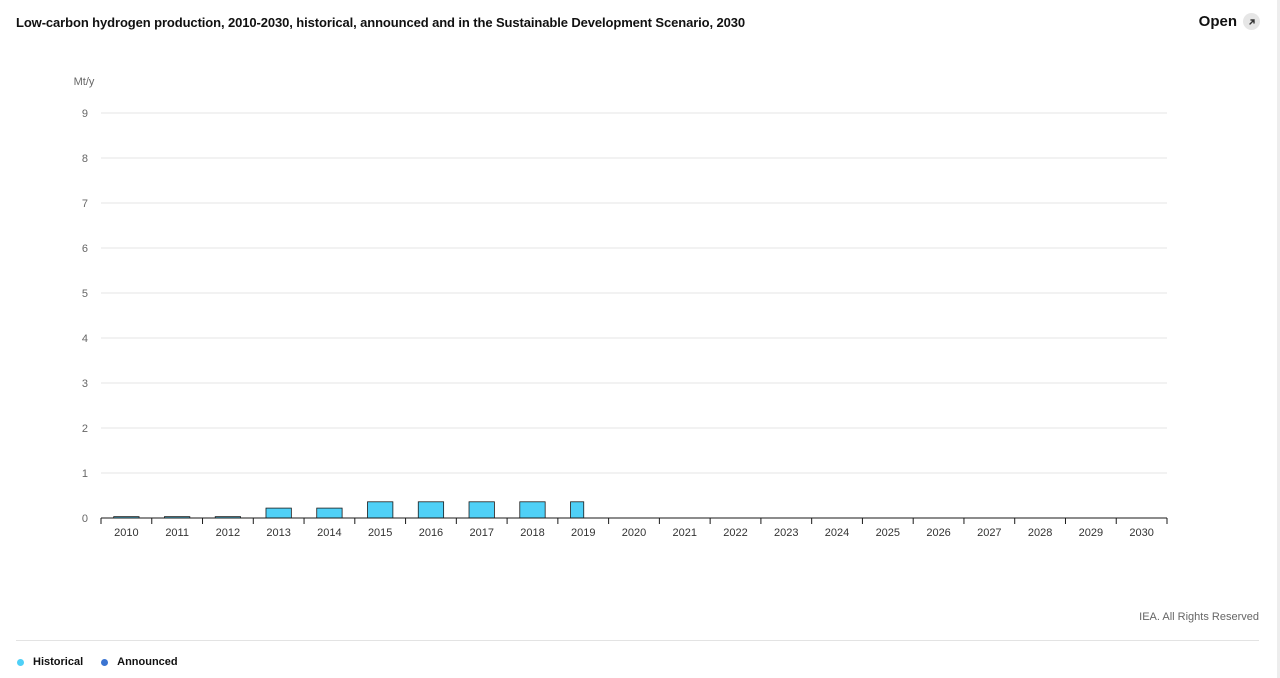 This screenshot has height=678, width=1280. I want to click on legend-item-historical: Historical, so click(50, 662).